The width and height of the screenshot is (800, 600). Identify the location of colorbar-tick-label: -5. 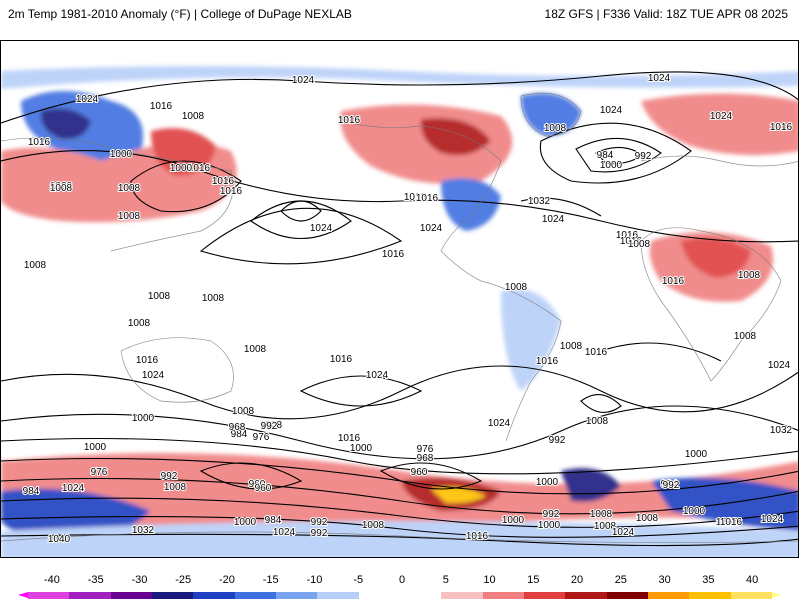
(358, 580).